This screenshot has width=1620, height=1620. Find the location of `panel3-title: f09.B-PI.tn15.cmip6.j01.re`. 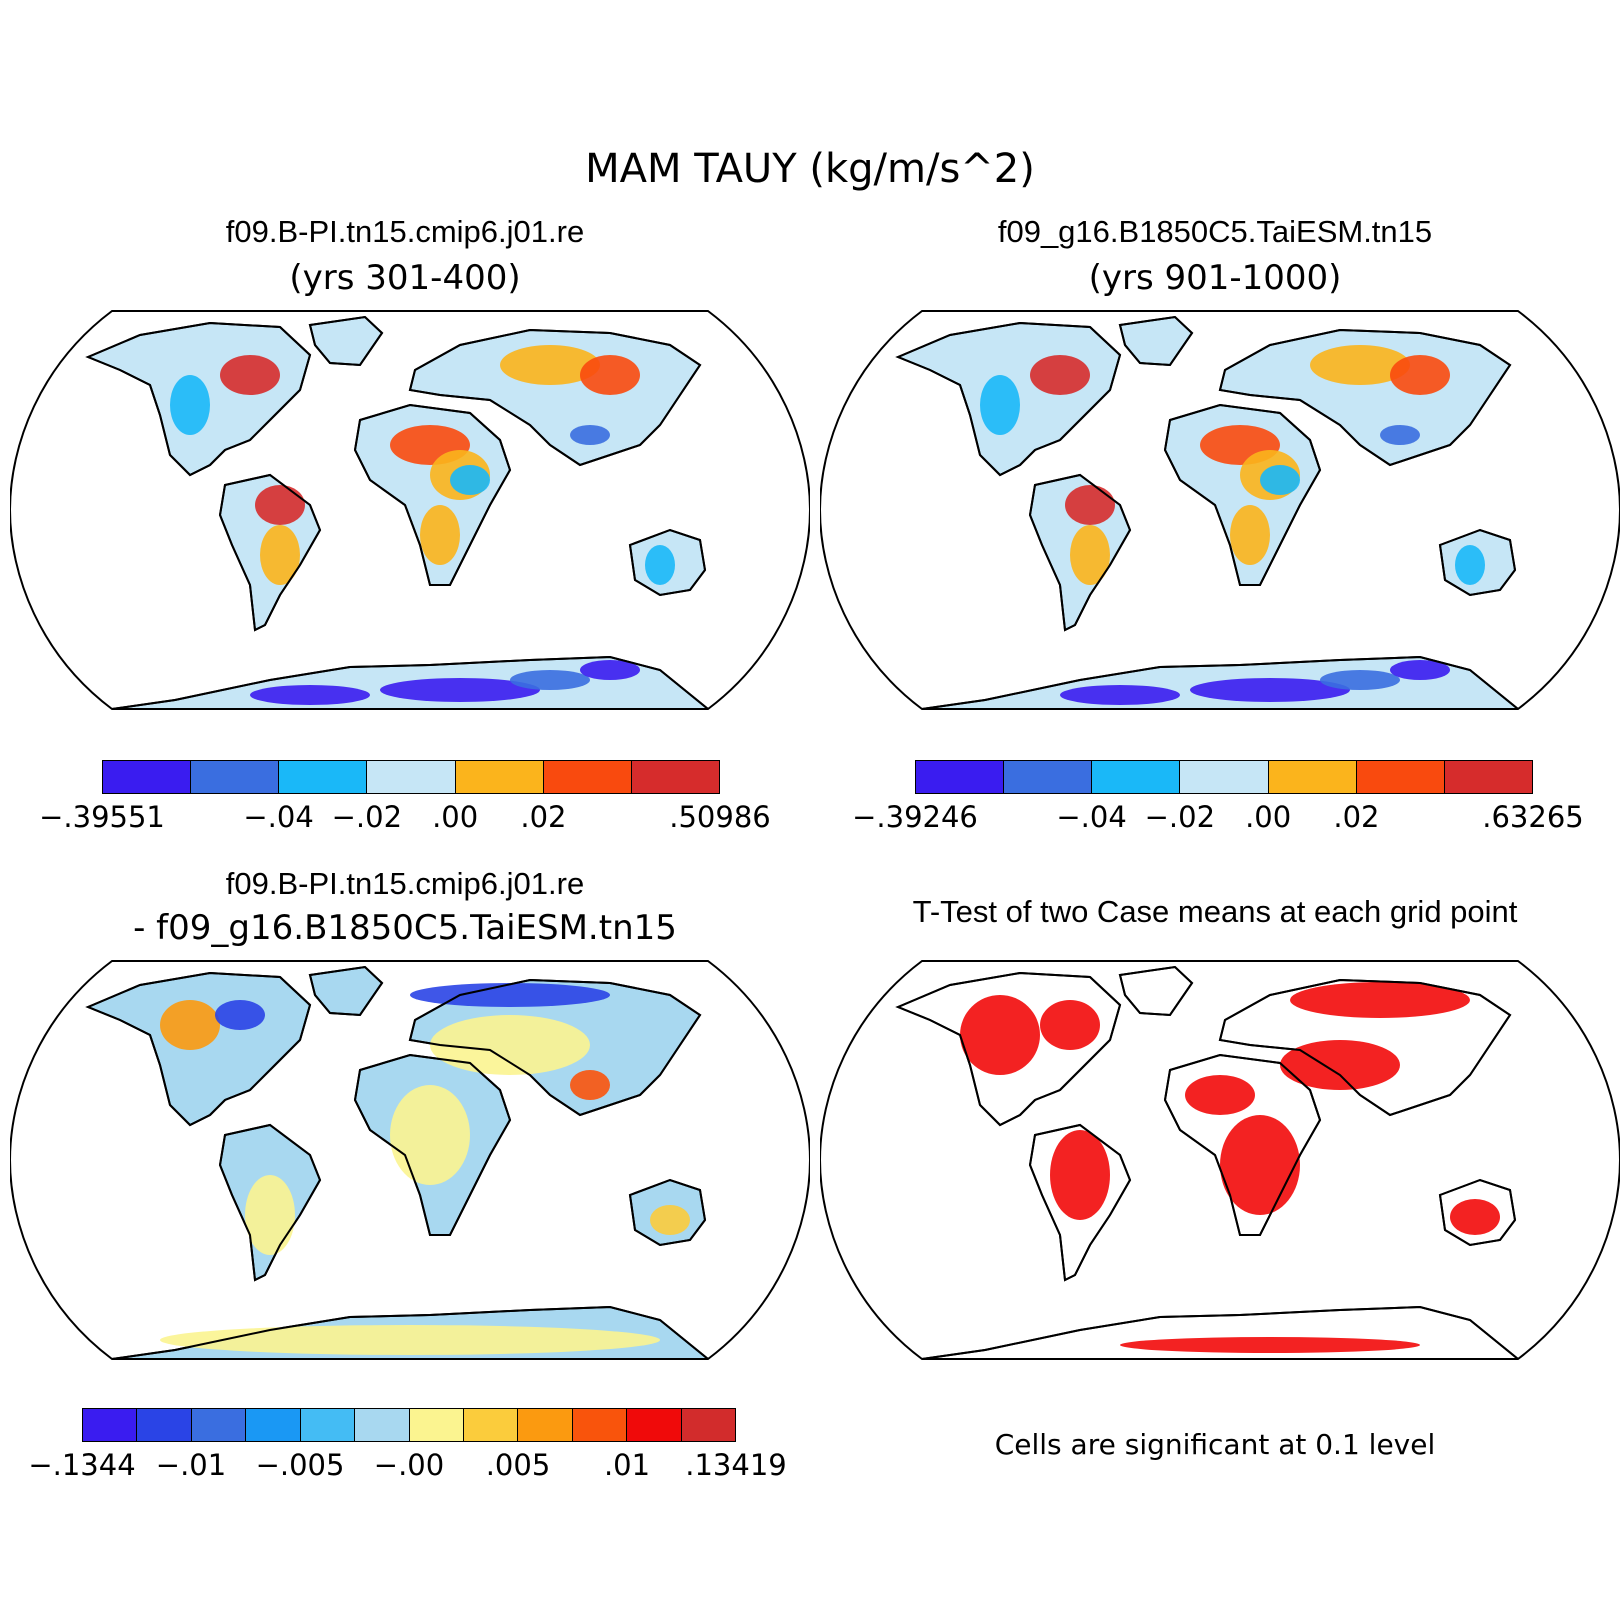

panel3-title: f09.B-PI.tn15.cmip6.j01.re is located at coordinates (405, 883).